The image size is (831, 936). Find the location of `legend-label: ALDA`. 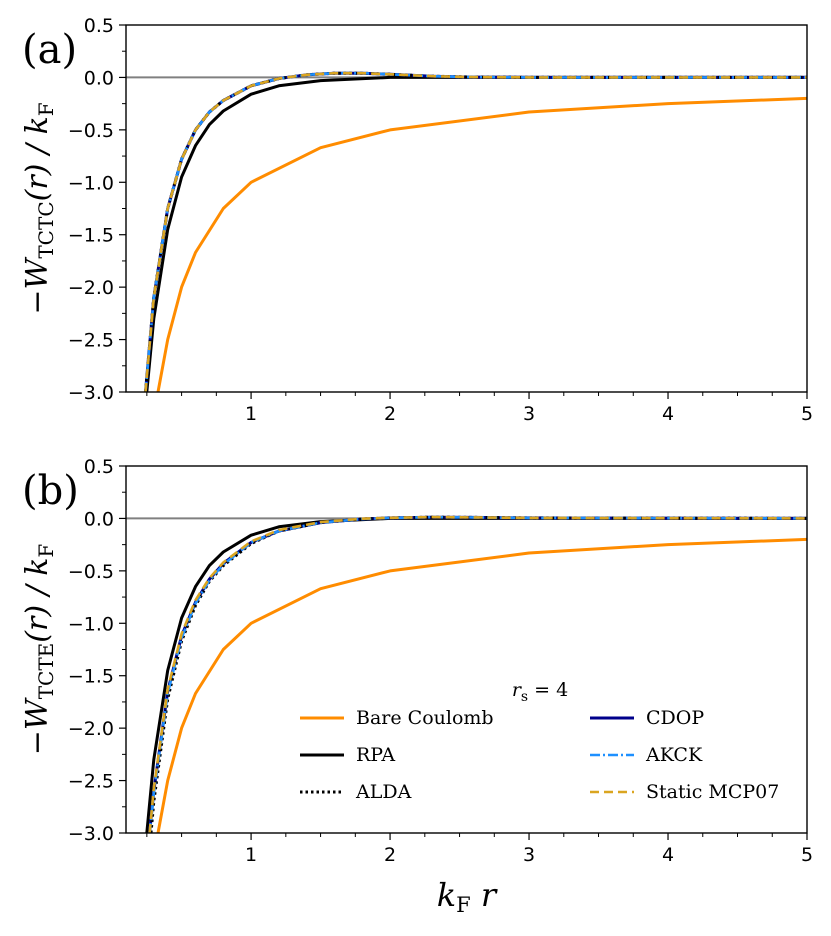

legend-label: ALDA is located at coordinates (383, 792).